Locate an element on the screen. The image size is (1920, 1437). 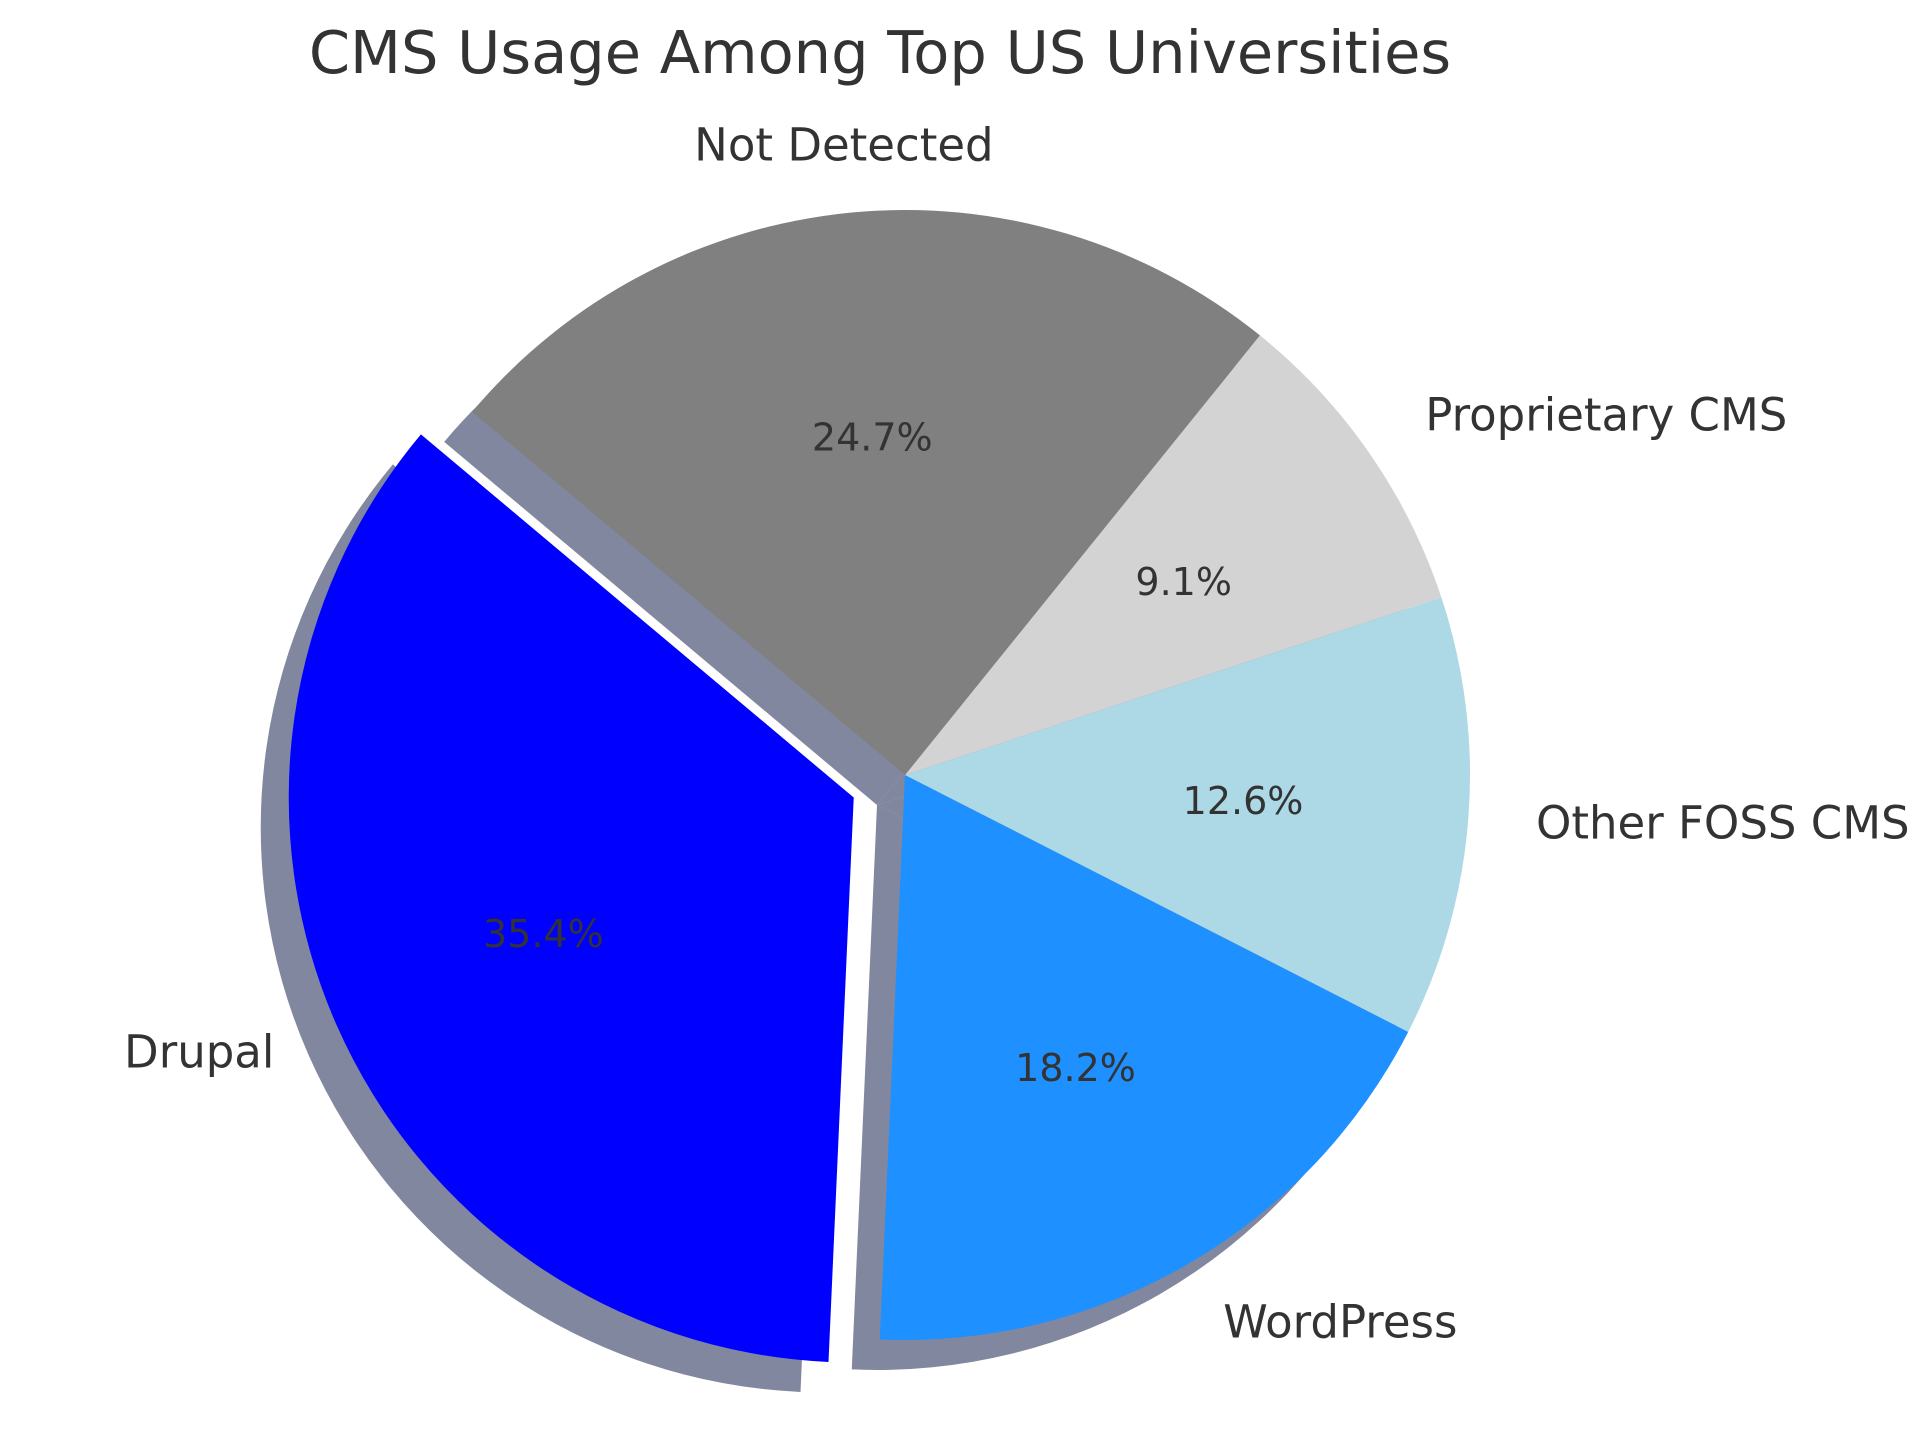
percent-label-drupal: 35.4% is located at coordinates (543, 934).